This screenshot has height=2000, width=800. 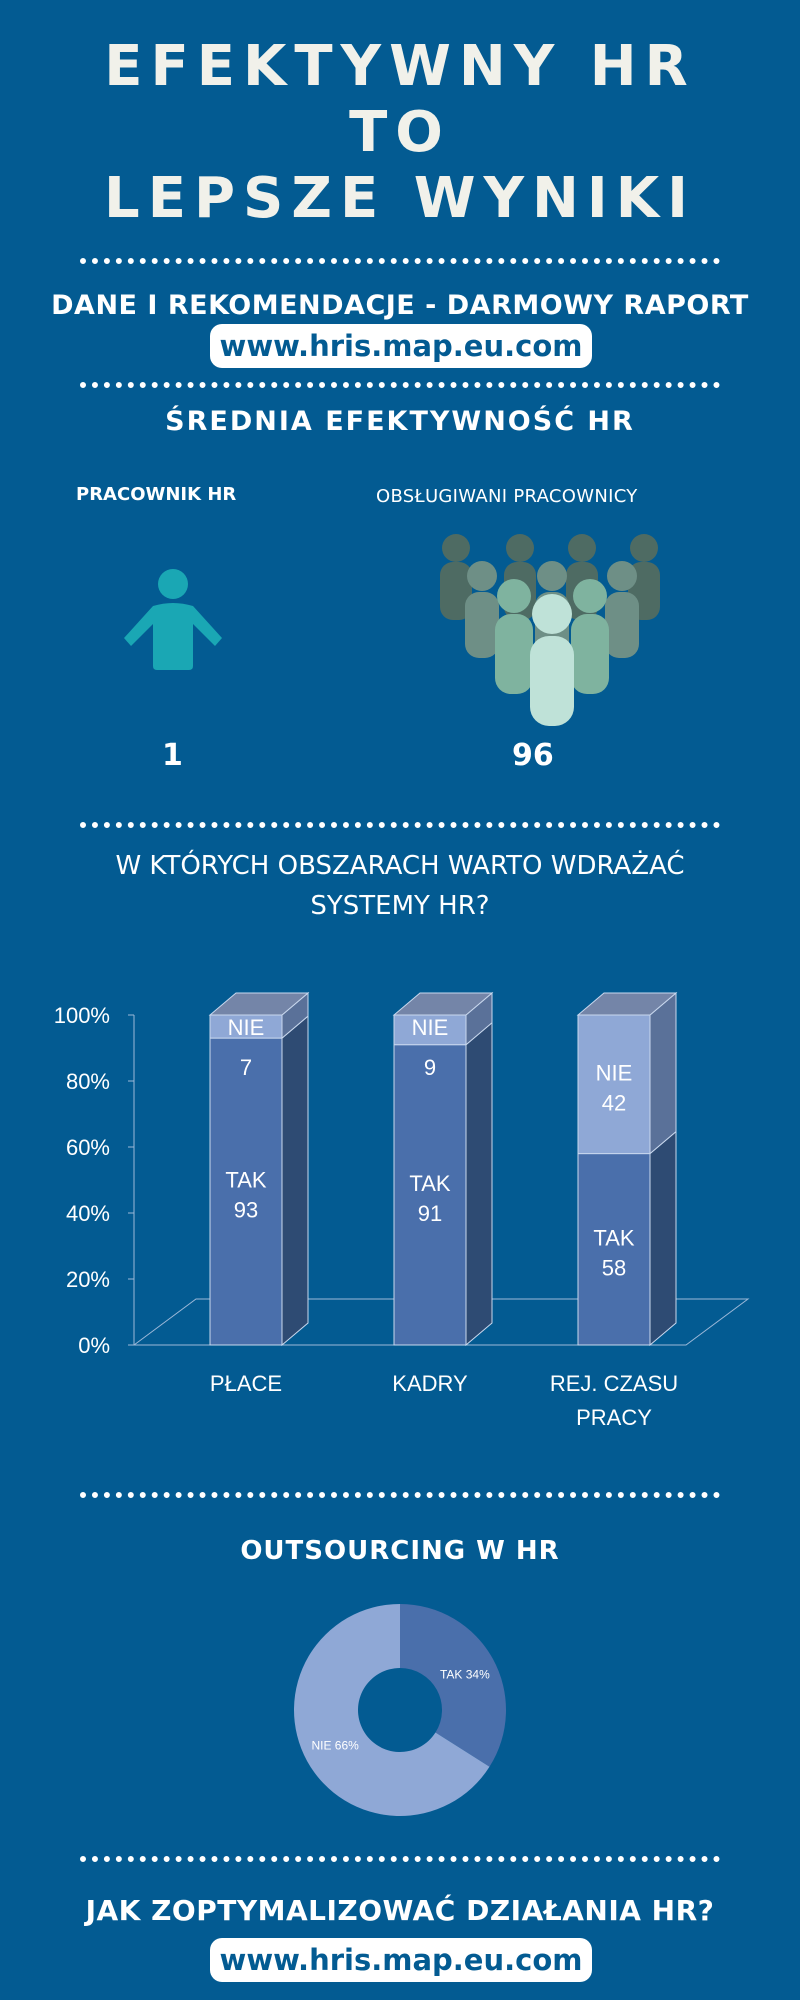 What do you see at coordinates (507, 496) in the screenshot?
I see `served-employees-label: OBSŁUGIWANI PRACOWNICY` at bounding box center [507, 496].